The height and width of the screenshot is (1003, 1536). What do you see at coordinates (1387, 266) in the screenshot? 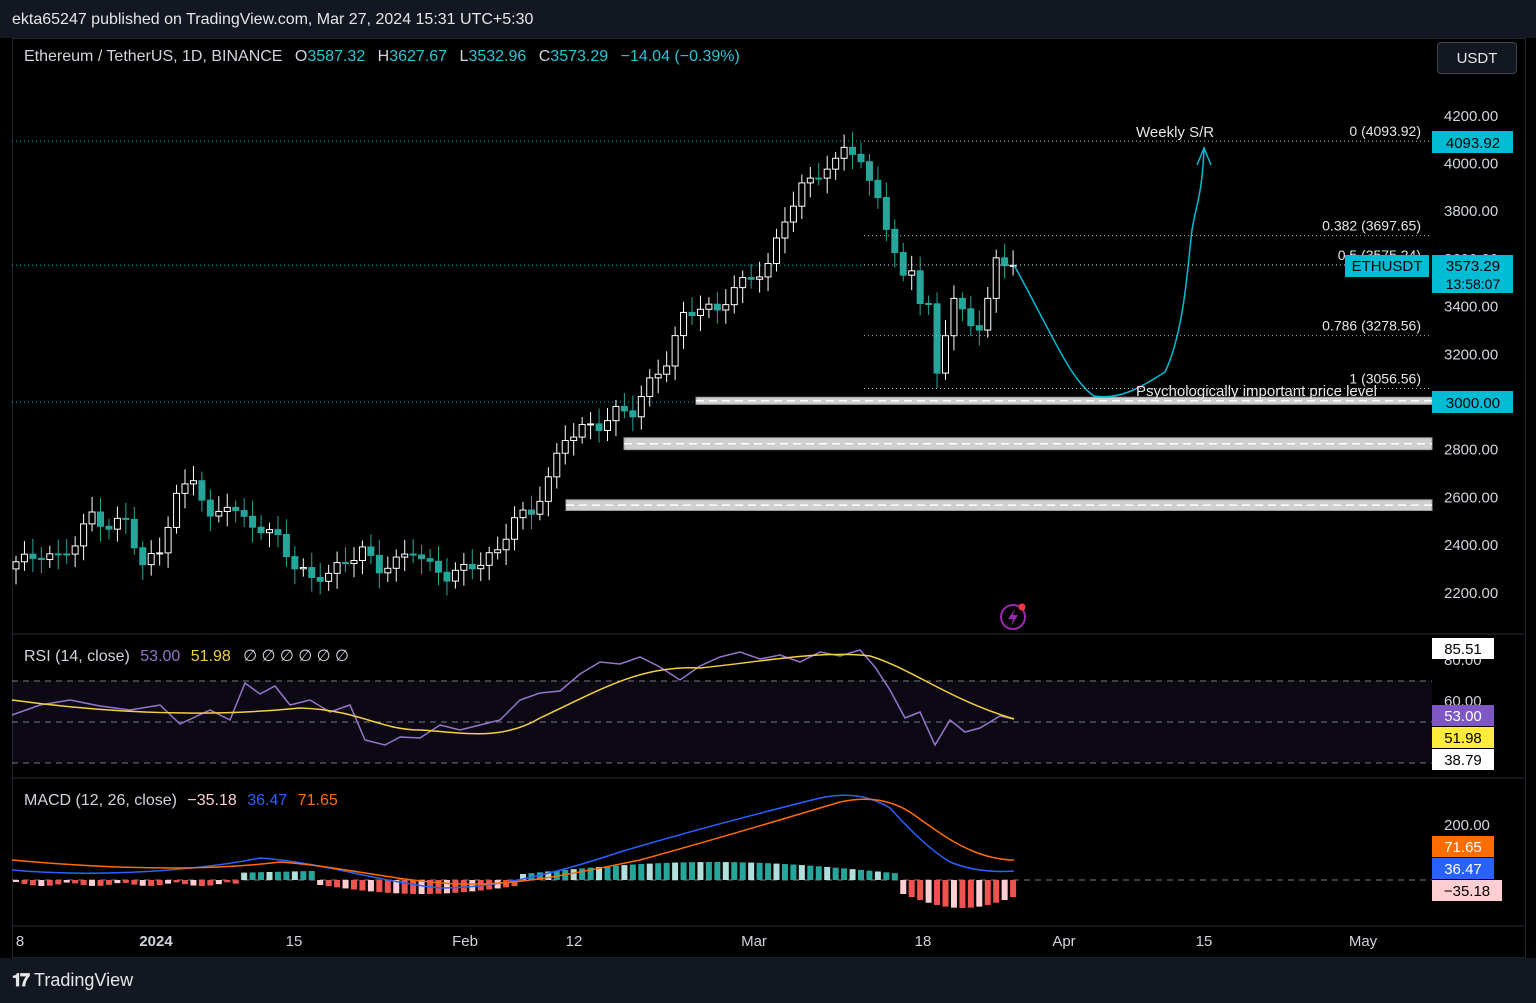
I see `symbol-tag` at bounding box center [1387, 266].